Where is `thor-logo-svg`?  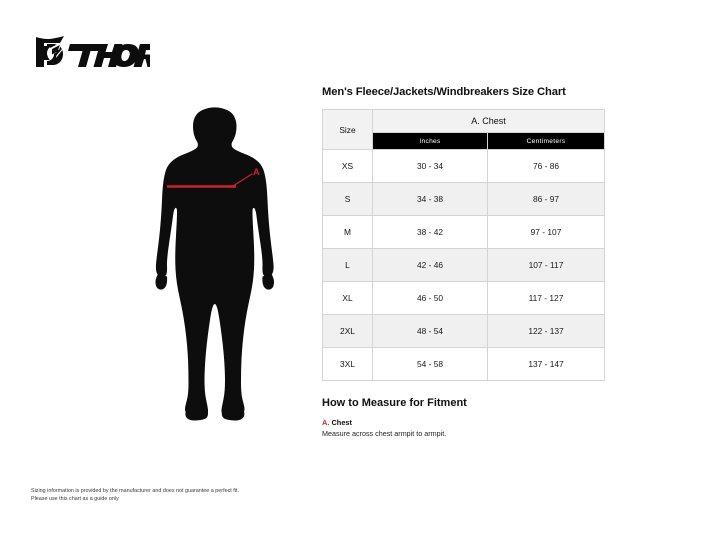
thor-logo-svg is located at coordinates (93, 51).